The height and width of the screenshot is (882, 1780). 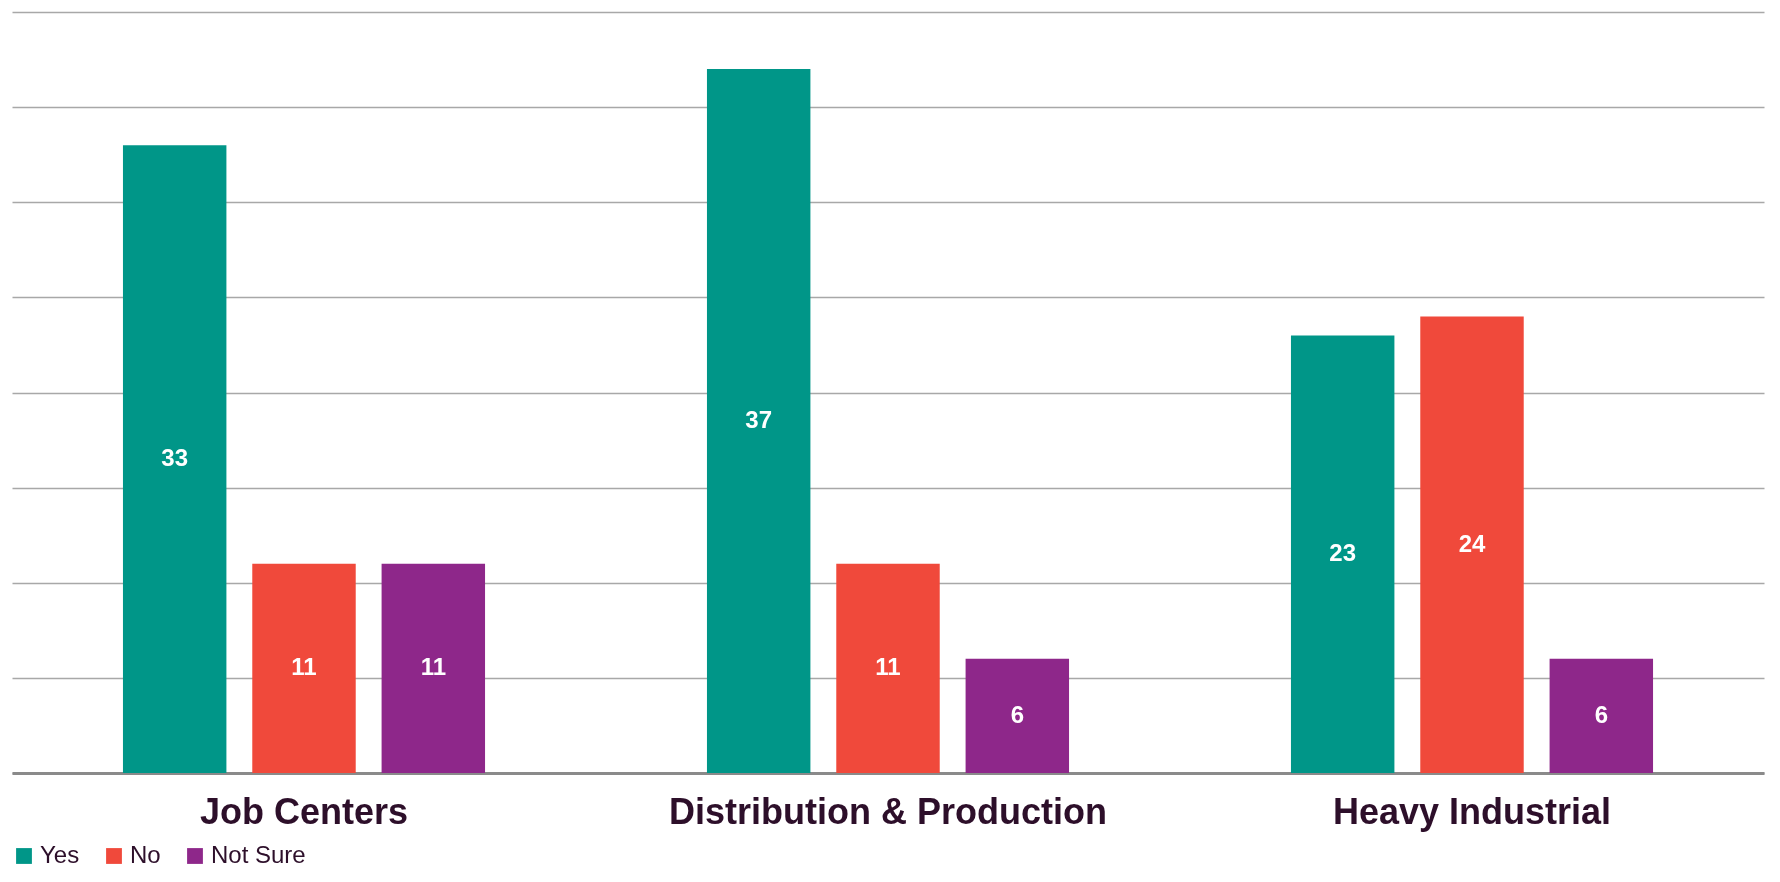 What do you see at coordinates (1472, 811) in the screenshot?
I see `x-tick-label: Heavy Industrial` at bounding box center [1472, 811].